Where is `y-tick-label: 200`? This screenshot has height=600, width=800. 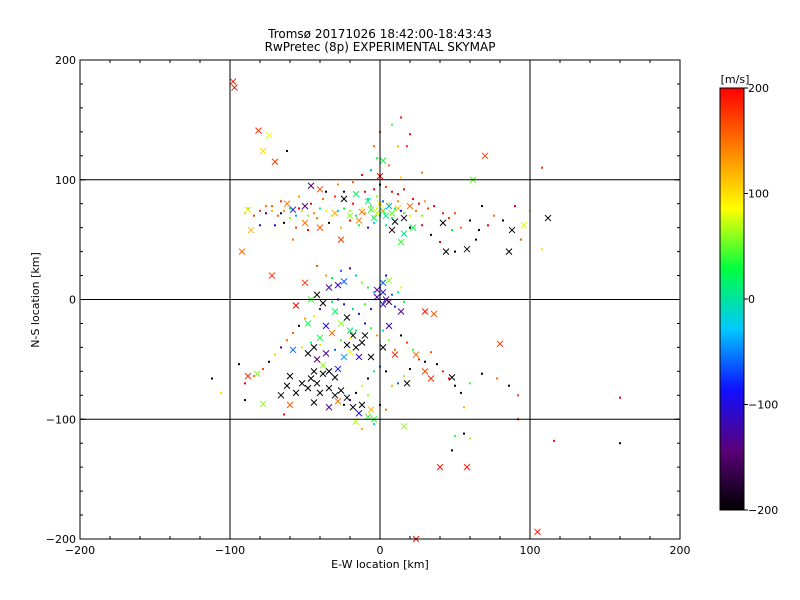
y-tick-label: 200 is located at coordinates (65, 60).